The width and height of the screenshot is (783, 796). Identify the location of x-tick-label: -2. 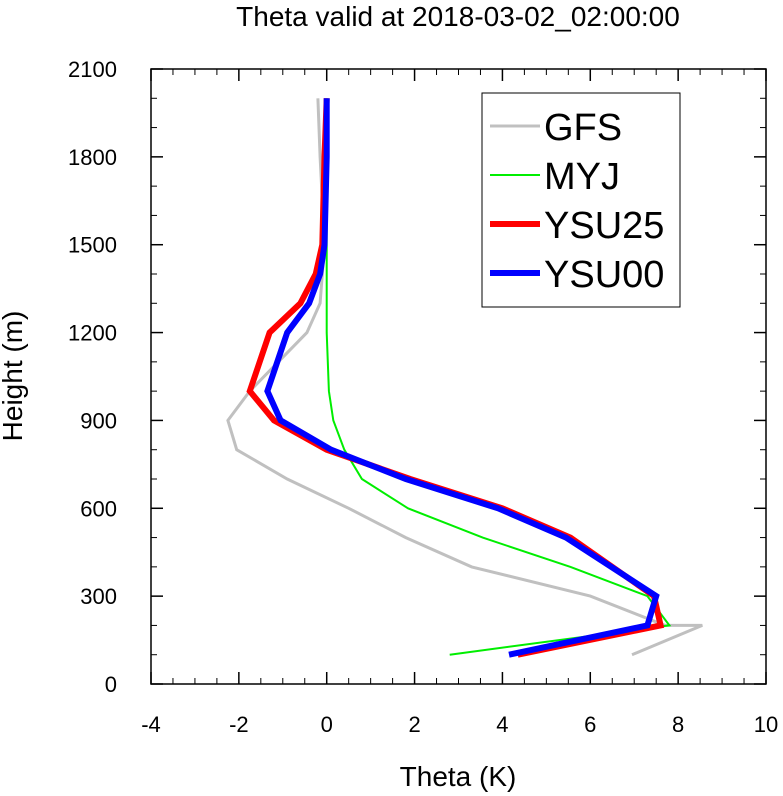
(239, 724).